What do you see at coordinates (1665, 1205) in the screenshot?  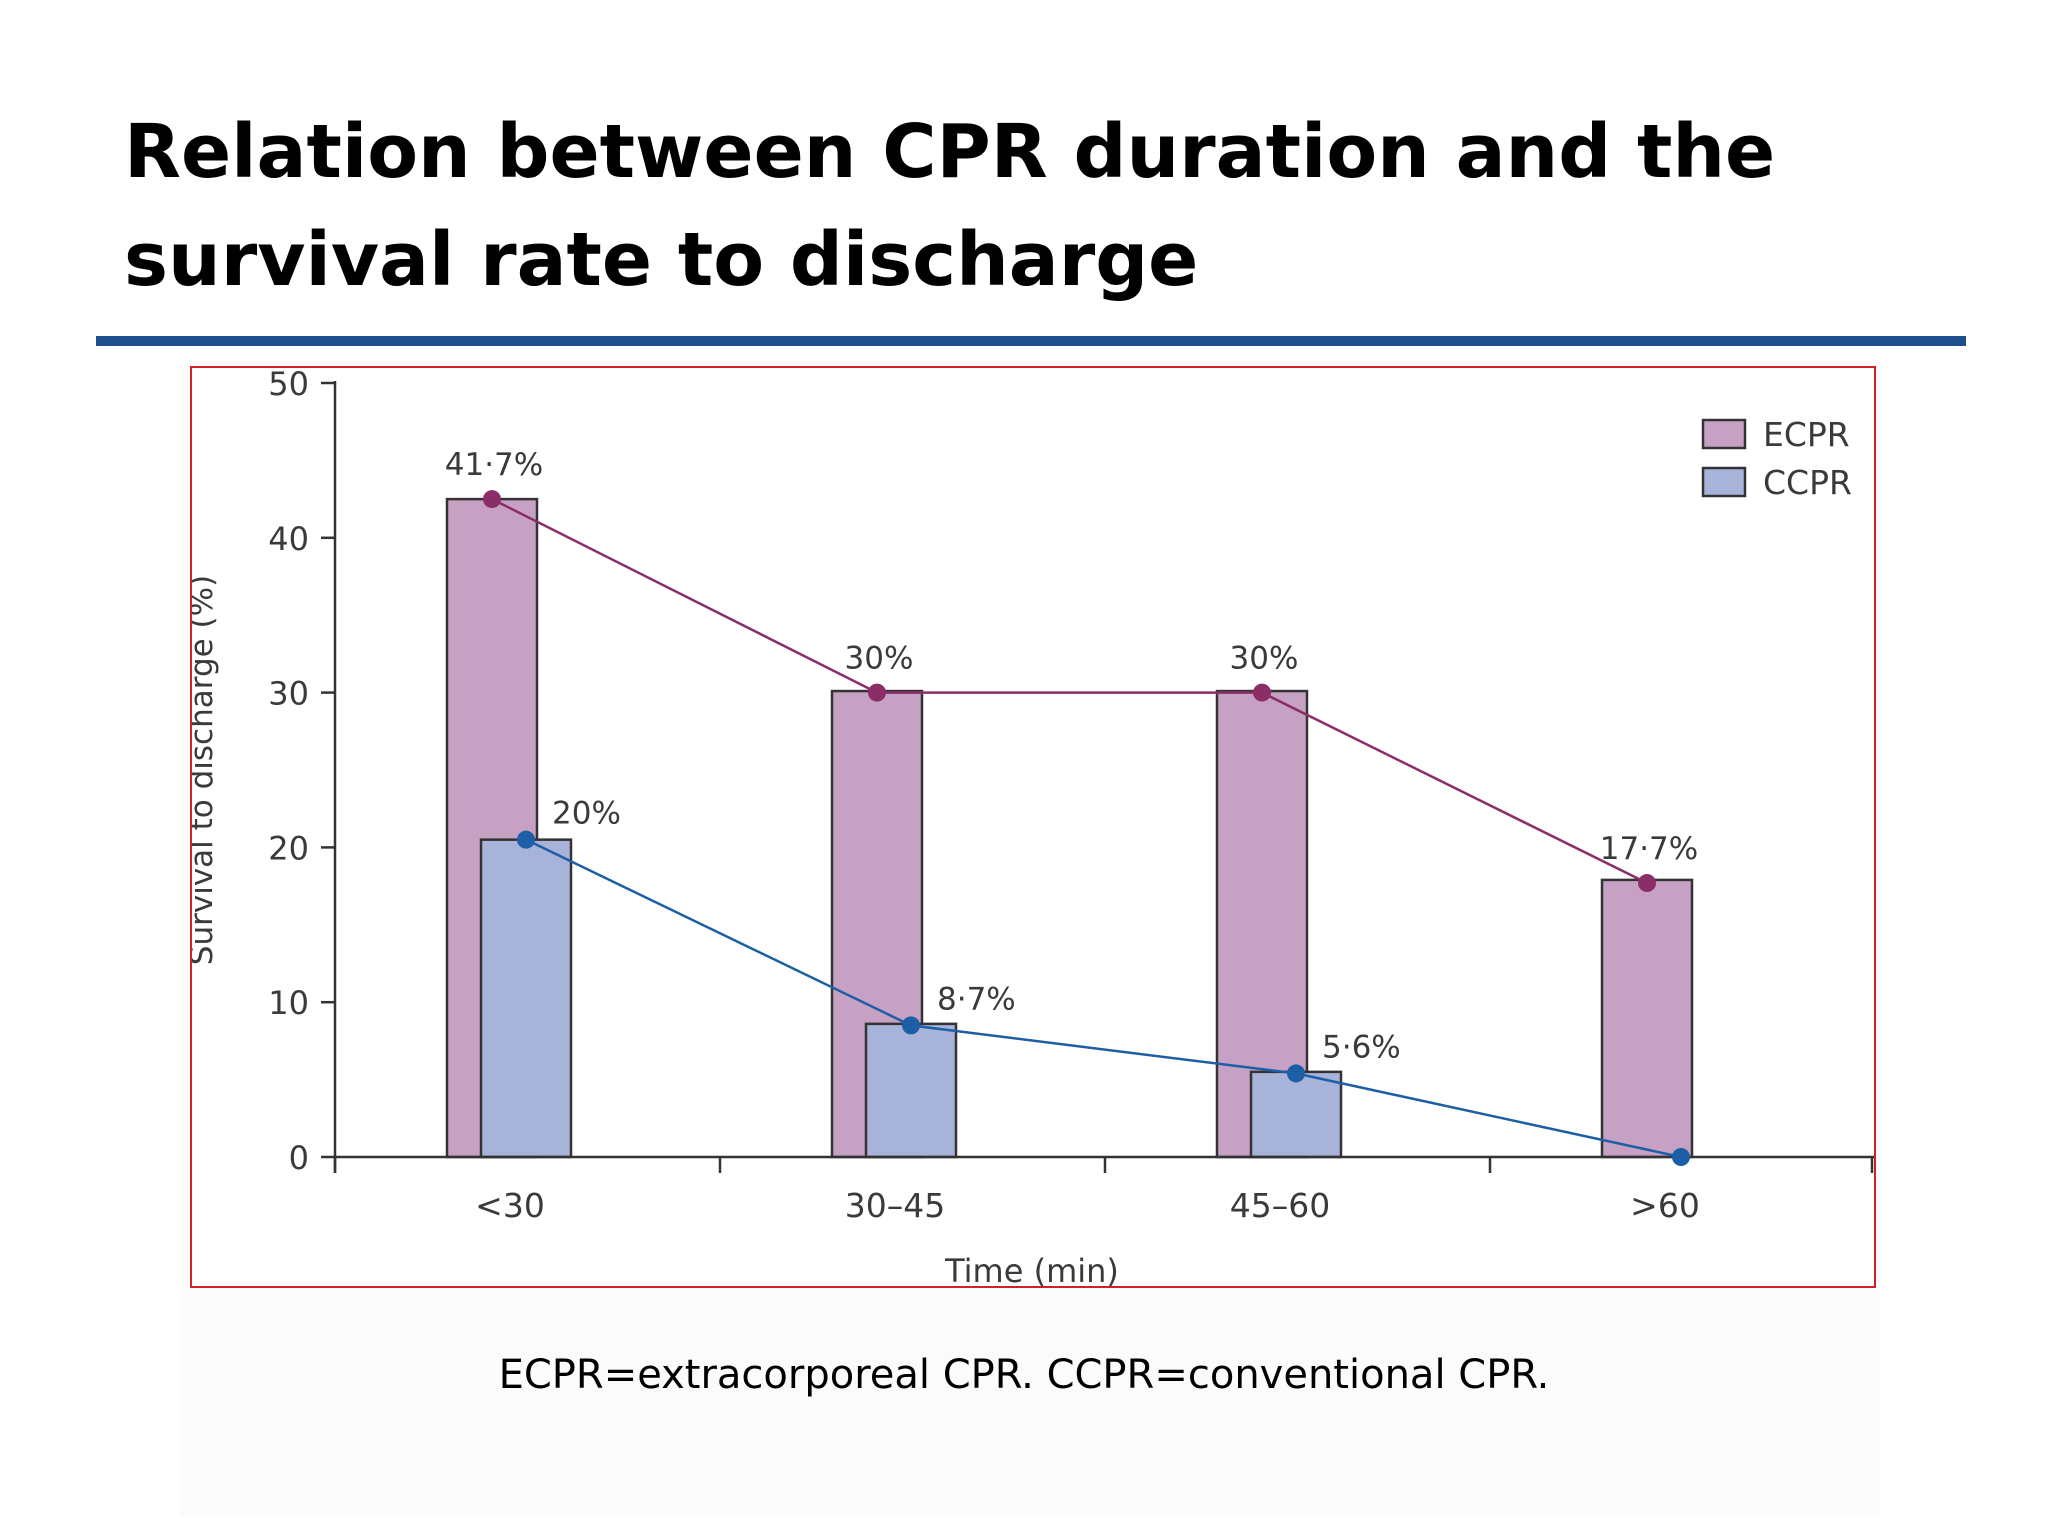 I see `x-tick-label: >60` at bounding box center [1665, 1205].